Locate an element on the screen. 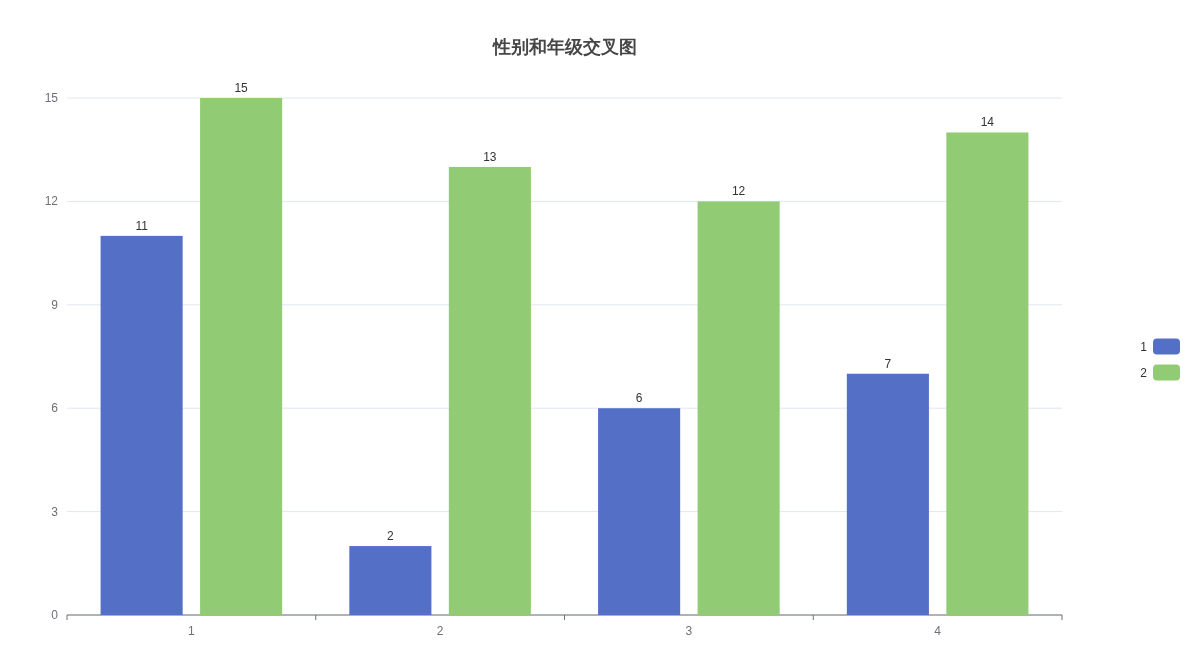  y-tick-label: 0 is located at coordinates (55, 615).